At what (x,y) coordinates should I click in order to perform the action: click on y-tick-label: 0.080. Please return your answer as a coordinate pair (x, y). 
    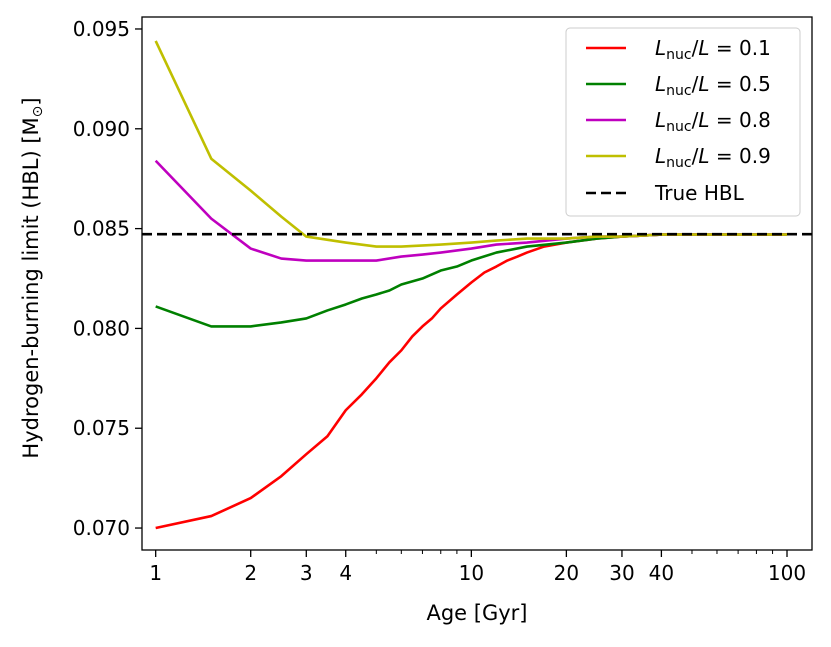
    Looking at the image, I should click on (101, 328).